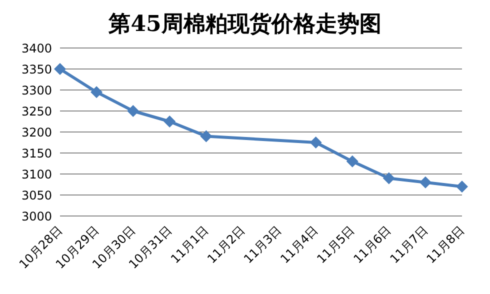 This screenshot has height=294, width=490. I want to click on y-tick-label: 3000, so click(36, 216).